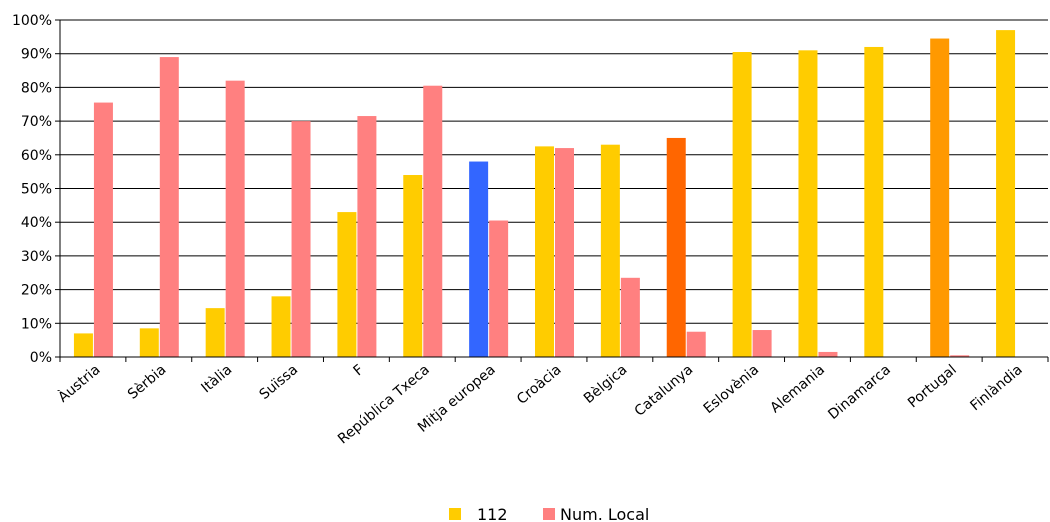  I want to click on x-tick-label: Finlàndia, so click(996, 388).